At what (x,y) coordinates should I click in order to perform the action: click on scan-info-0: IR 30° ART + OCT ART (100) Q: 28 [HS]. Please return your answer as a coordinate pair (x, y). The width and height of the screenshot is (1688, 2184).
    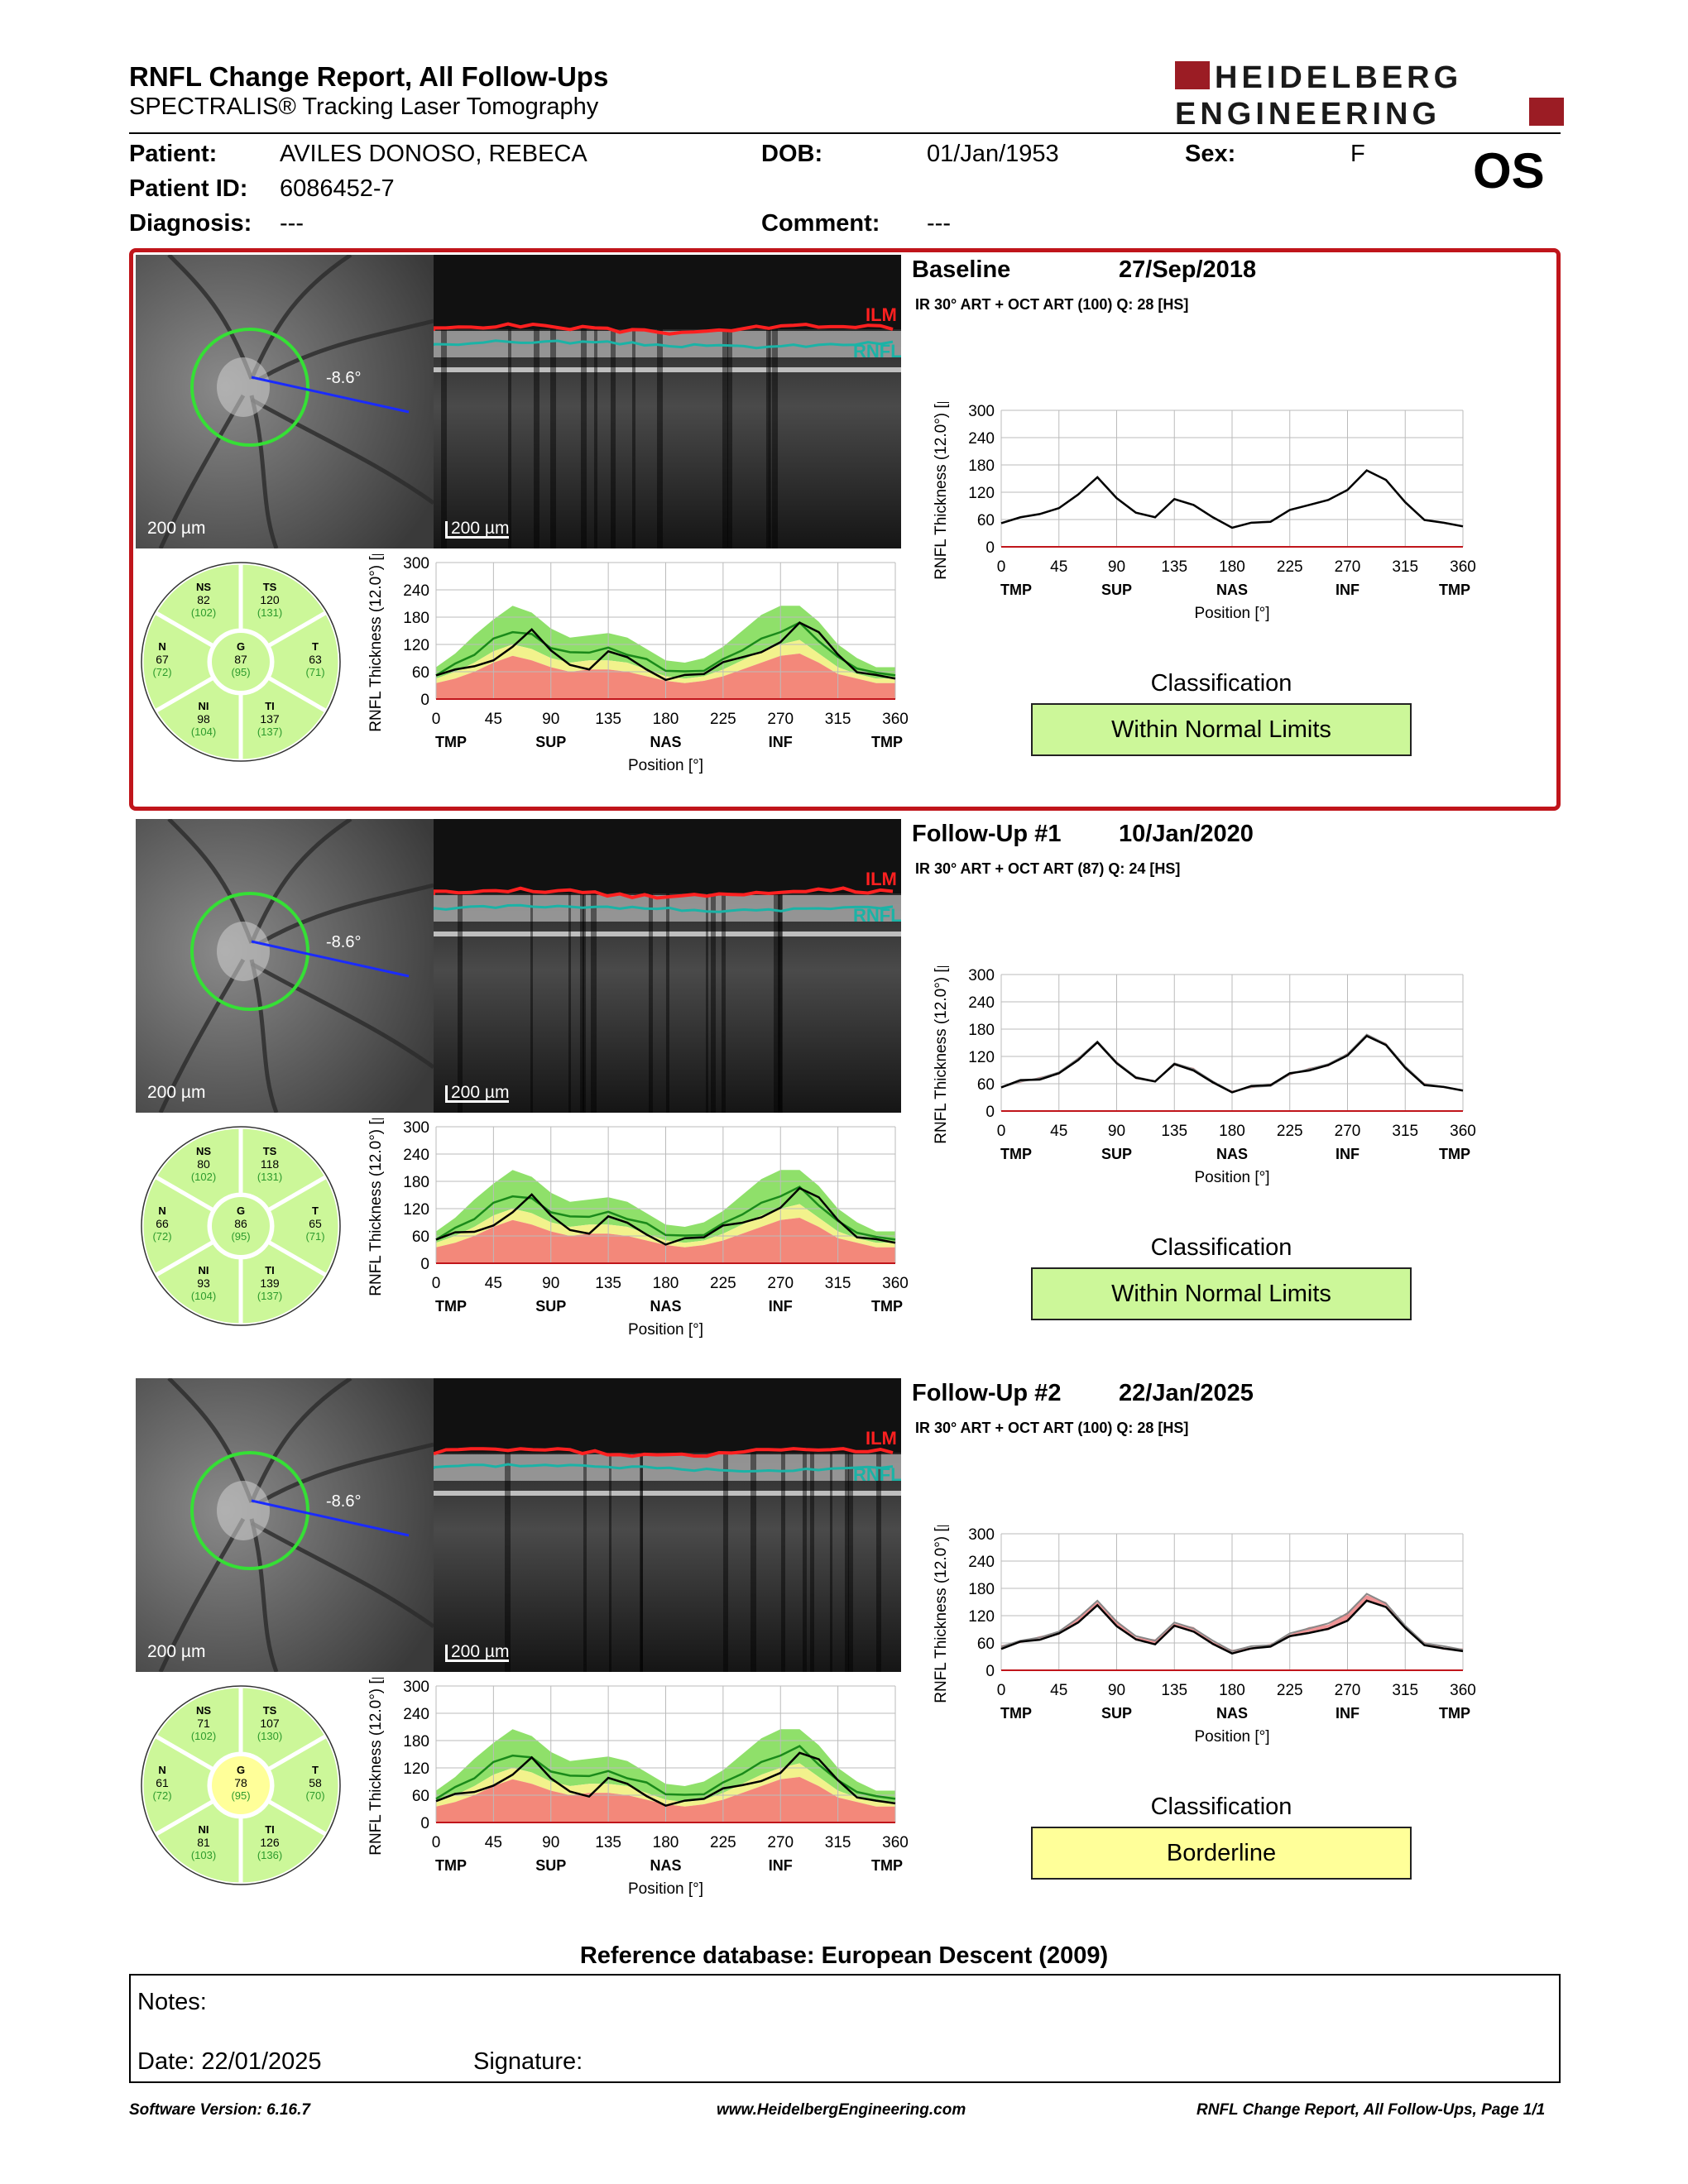
    Looking at the image, I should click on (1052, 304).